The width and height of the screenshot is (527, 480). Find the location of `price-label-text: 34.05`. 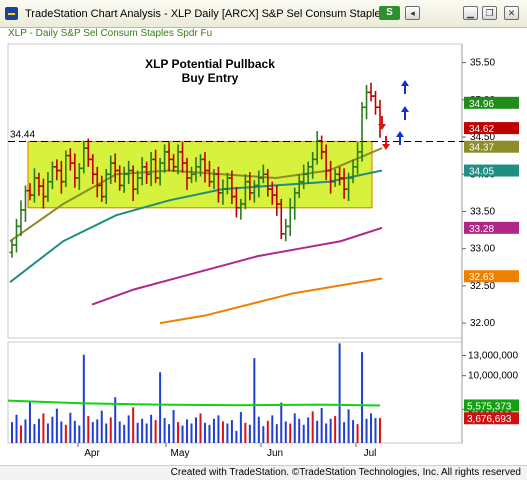

price-label-text: 34.05 is located at coordinates (481, 172).